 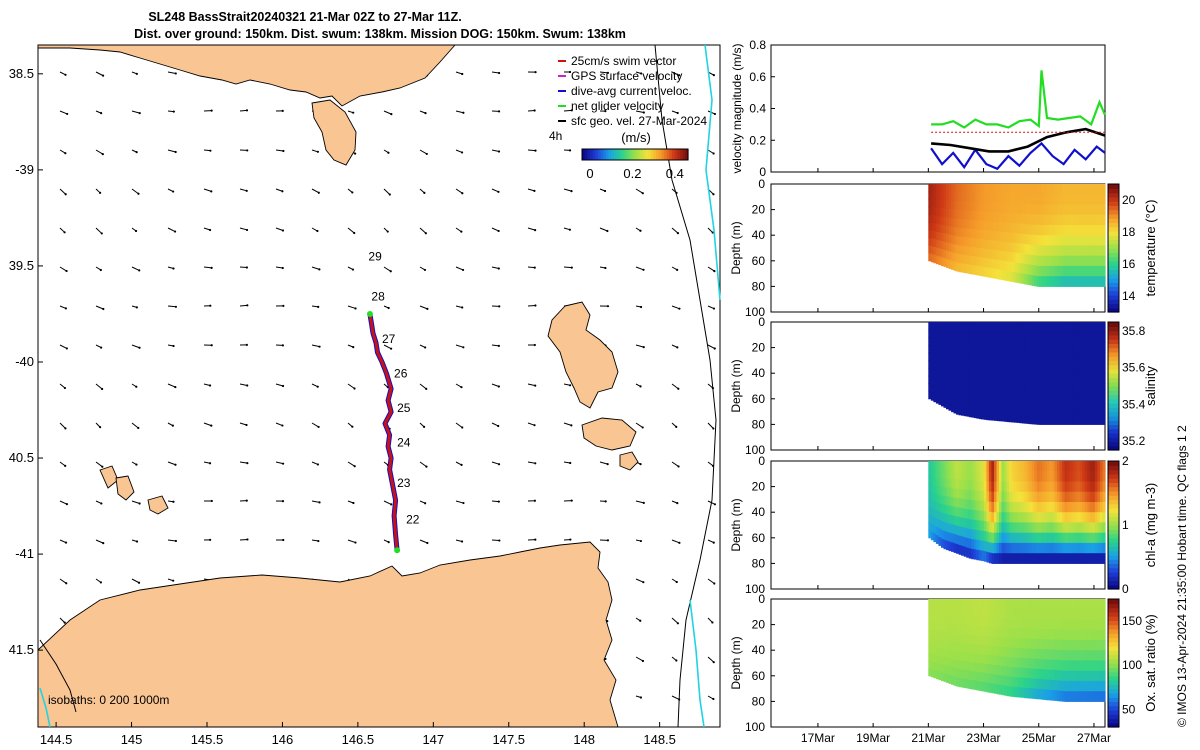 I want to click on map-y-tick-label: 41.5, so click(x=21, y=649).